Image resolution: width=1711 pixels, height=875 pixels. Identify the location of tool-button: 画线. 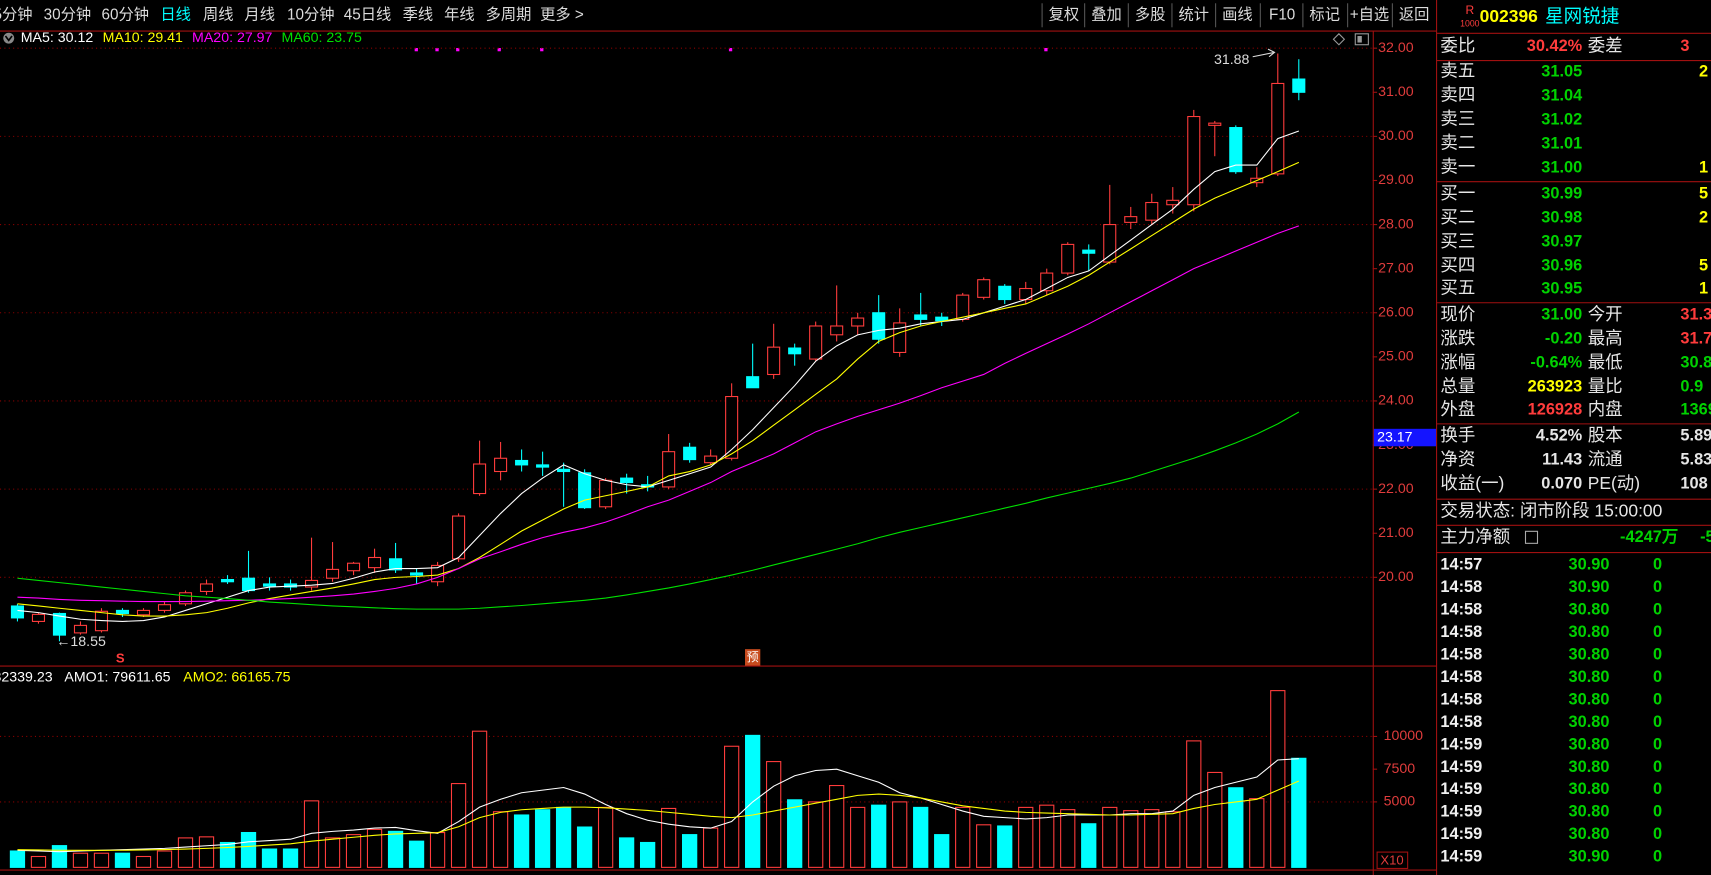
(1237, 14).